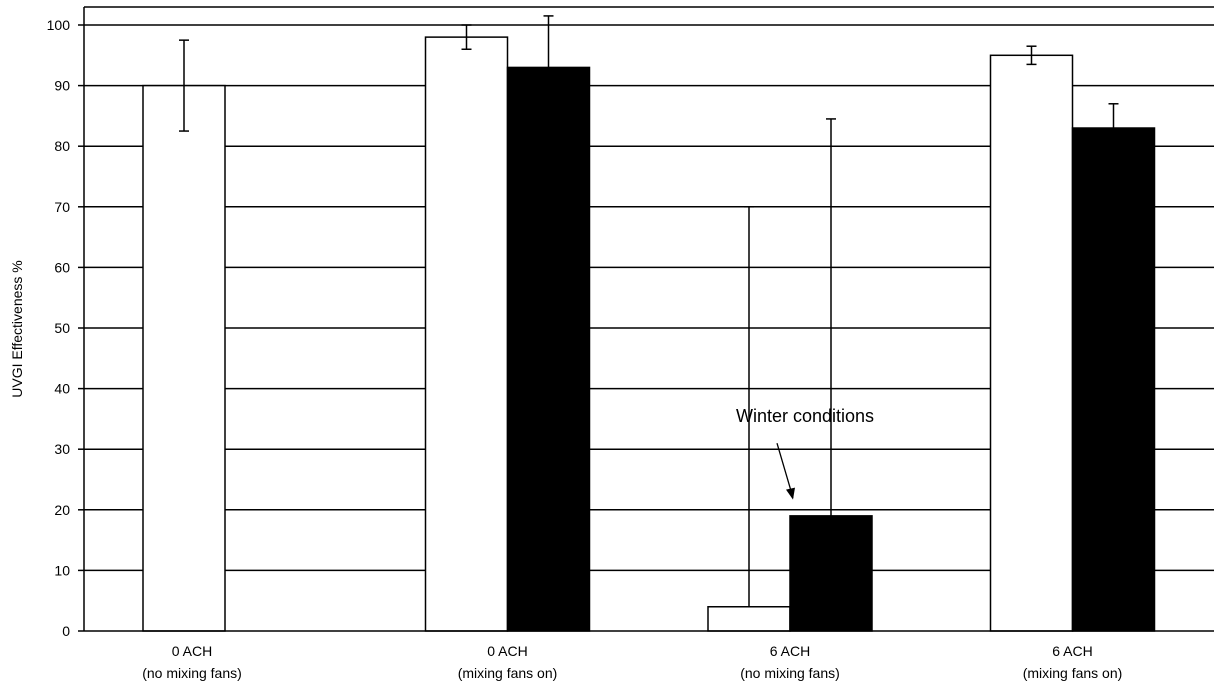 The width and height of the screenshot is (1215, 687). What do you see at coordinates (62, 449) in the screenshot?
I see `y-tick-label: 30` at bounding box center [62, 449].